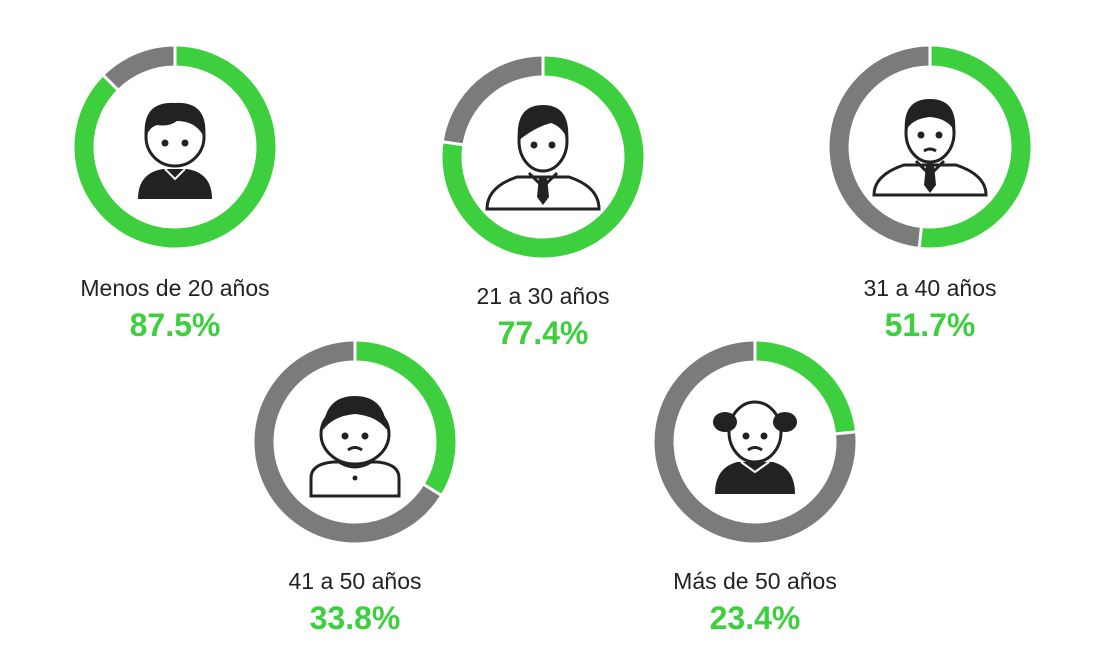  I want to click on donut-item: 31 a 40 años 51.7%, so click(930, 200).